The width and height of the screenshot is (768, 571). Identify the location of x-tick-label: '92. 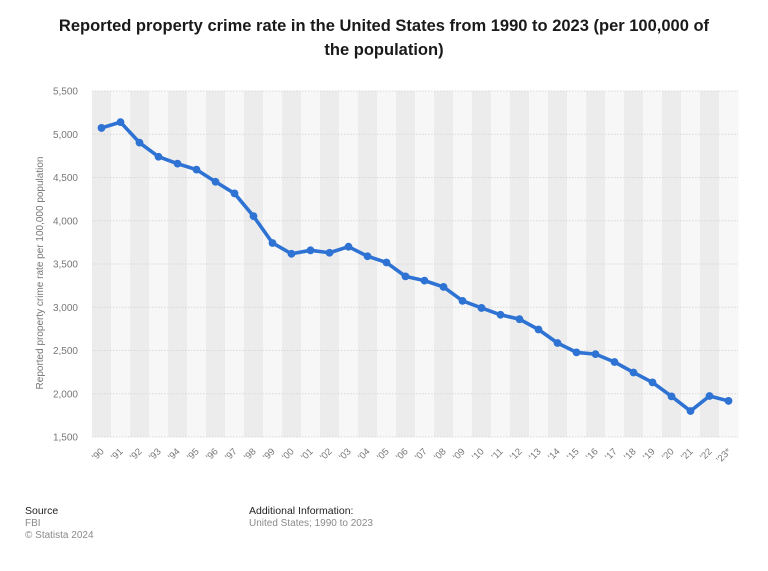
(136, 454).